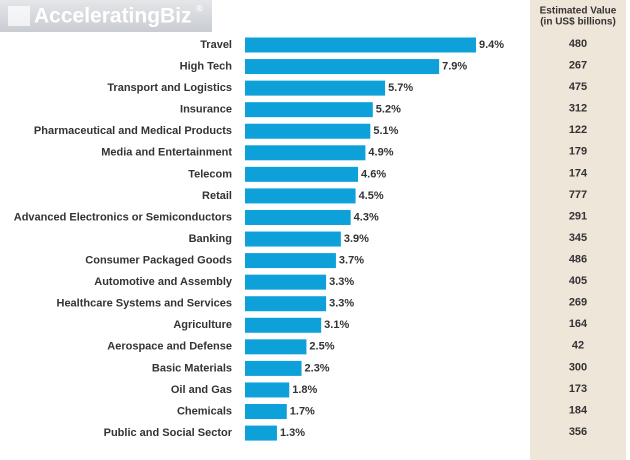 The height and width of the screenshot is (460, 630). What do you see at coordinates (216, 45) in the screenshot?
I see `category-label: Travel` at bounding box center [216, 45].